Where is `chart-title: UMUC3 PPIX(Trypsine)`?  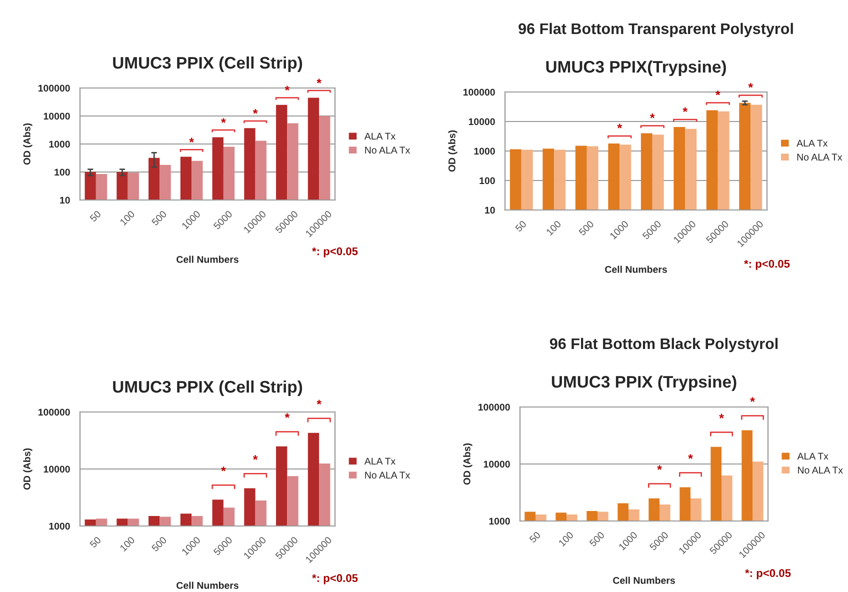 chart-title: UMUC3 PPIX(Trypsine) is located at coordinates (636, 68).